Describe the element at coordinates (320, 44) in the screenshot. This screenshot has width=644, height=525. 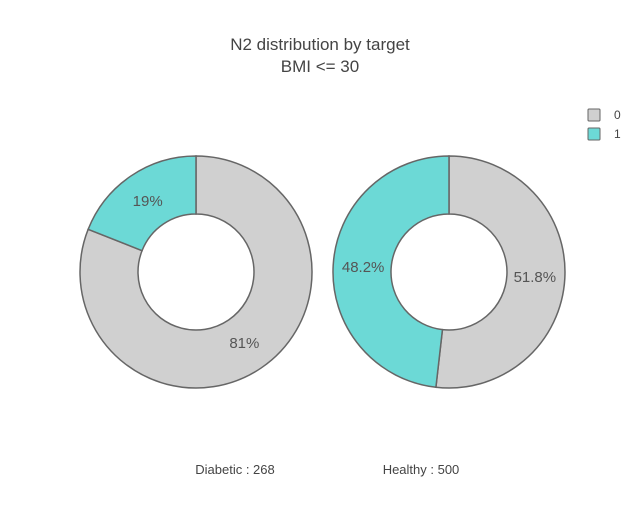
I see `chart-title: N2 distribution by target` at that location.